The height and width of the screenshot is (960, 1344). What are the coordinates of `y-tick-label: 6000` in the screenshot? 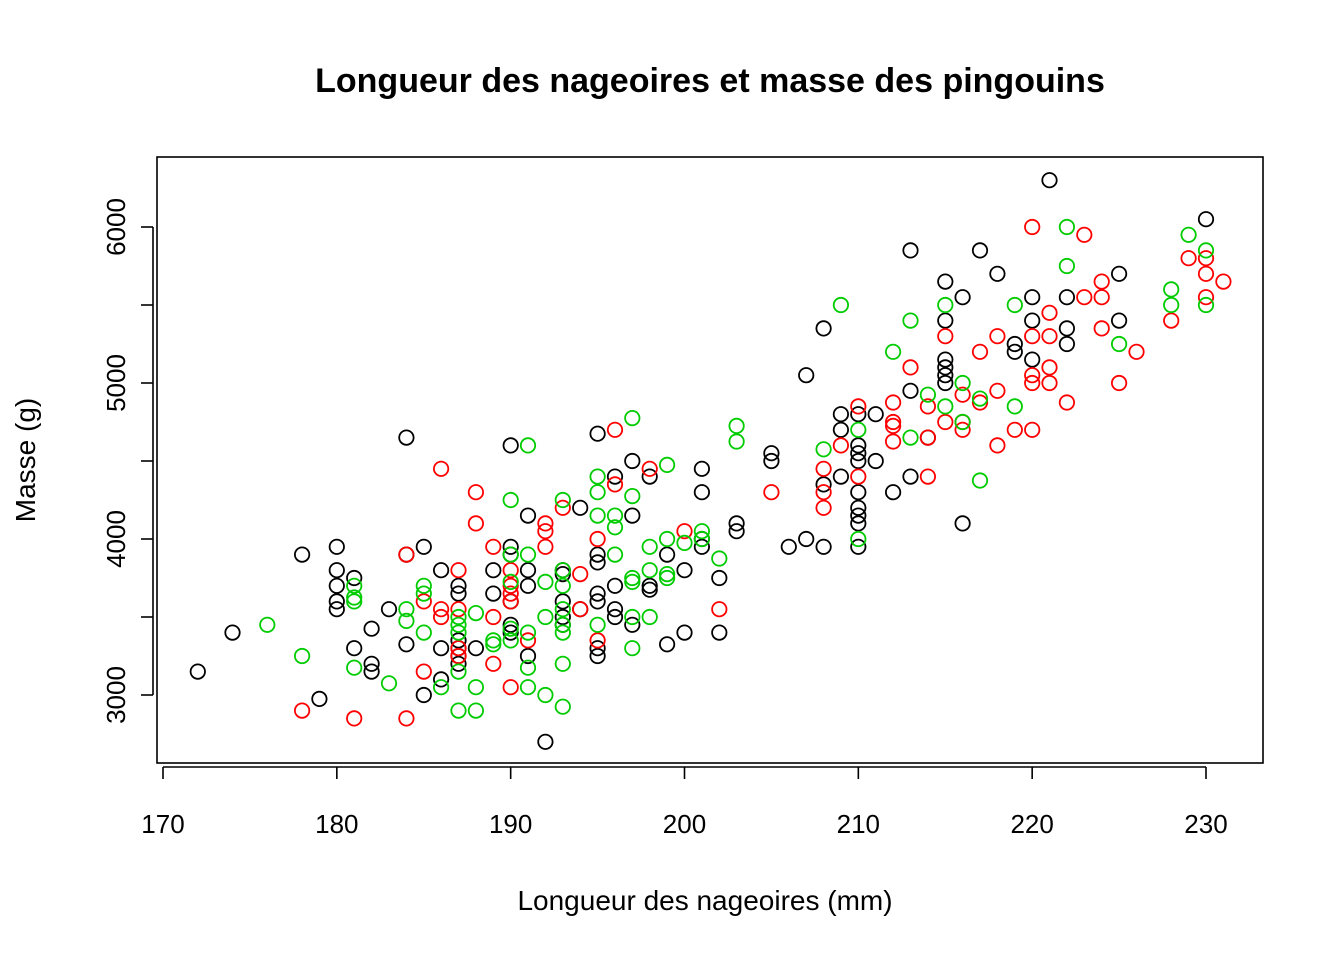 It's located at (116, 227).